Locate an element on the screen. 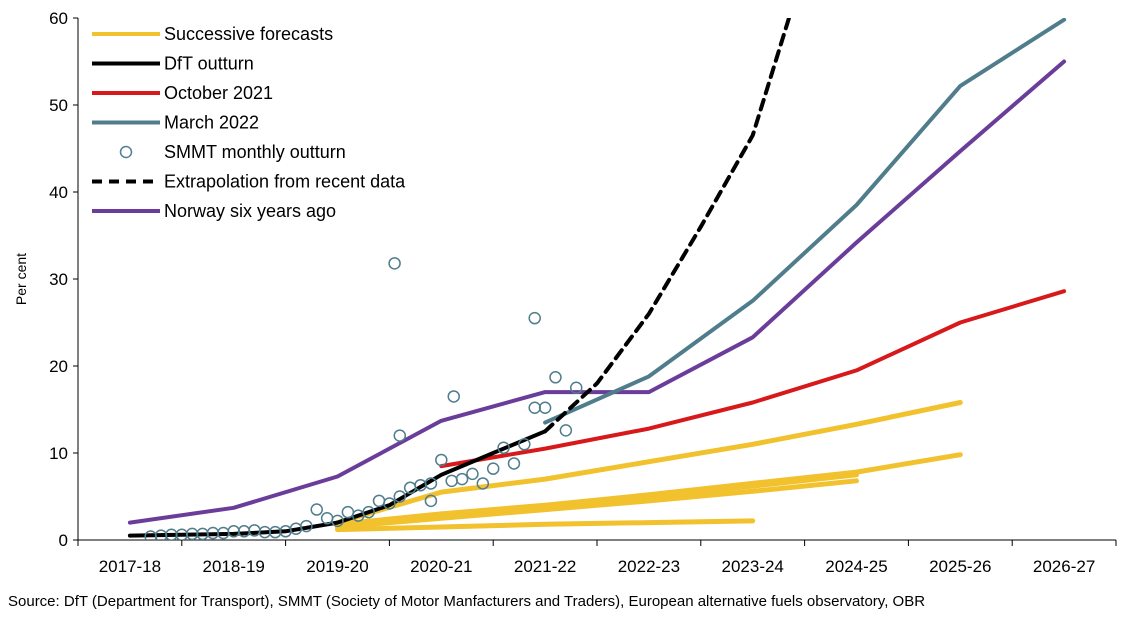 This screenshot has width=1123, height=639. y-axis-title: Per cent is located at coordinates (21, 279).